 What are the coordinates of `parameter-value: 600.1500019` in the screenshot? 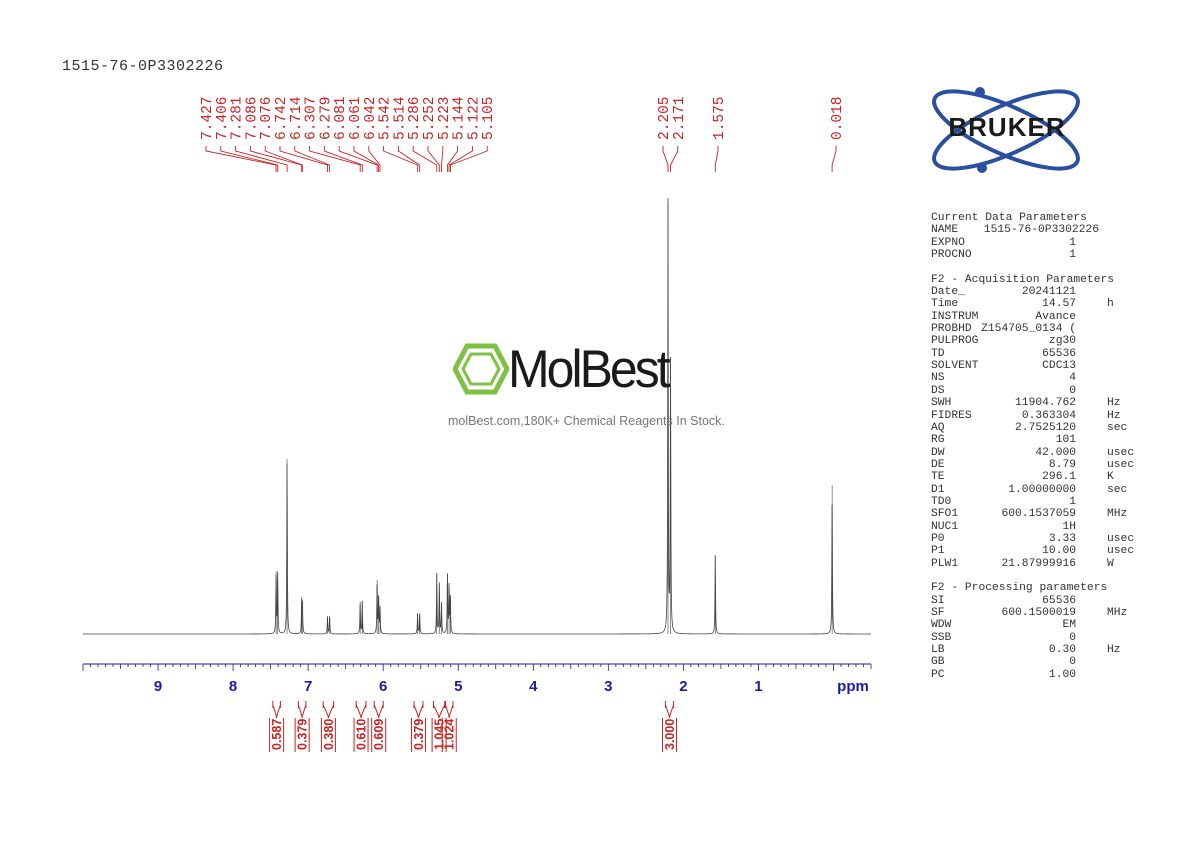 It's located at (1039, 613).